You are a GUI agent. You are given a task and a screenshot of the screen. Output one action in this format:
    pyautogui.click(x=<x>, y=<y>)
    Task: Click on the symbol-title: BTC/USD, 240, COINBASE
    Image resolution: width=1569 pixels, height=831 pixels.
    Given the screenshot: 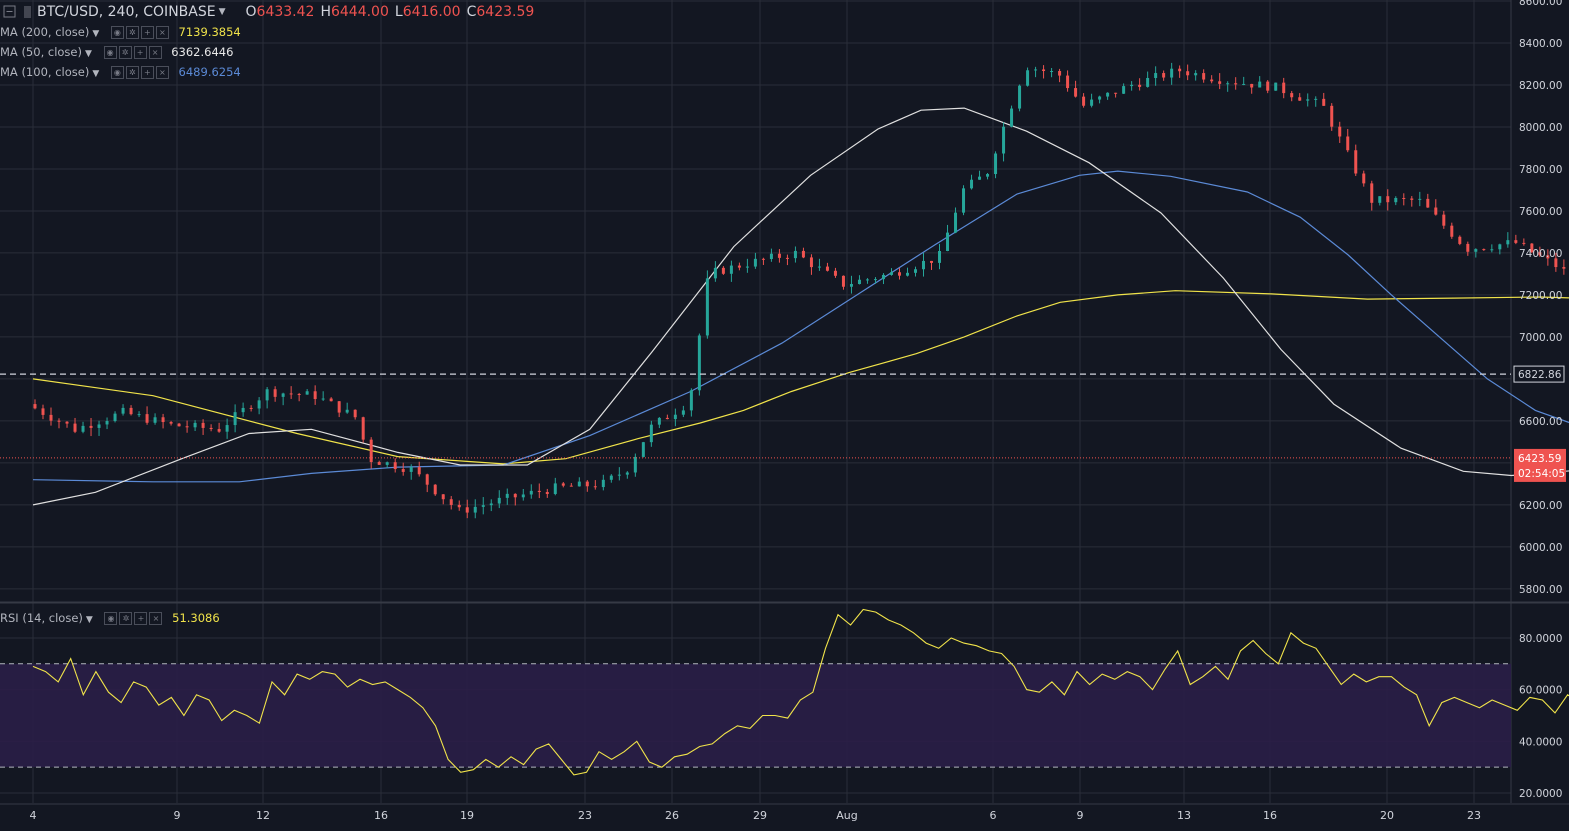 What is the action you would take?
    pyautogui.click(x=126, y=12)
    